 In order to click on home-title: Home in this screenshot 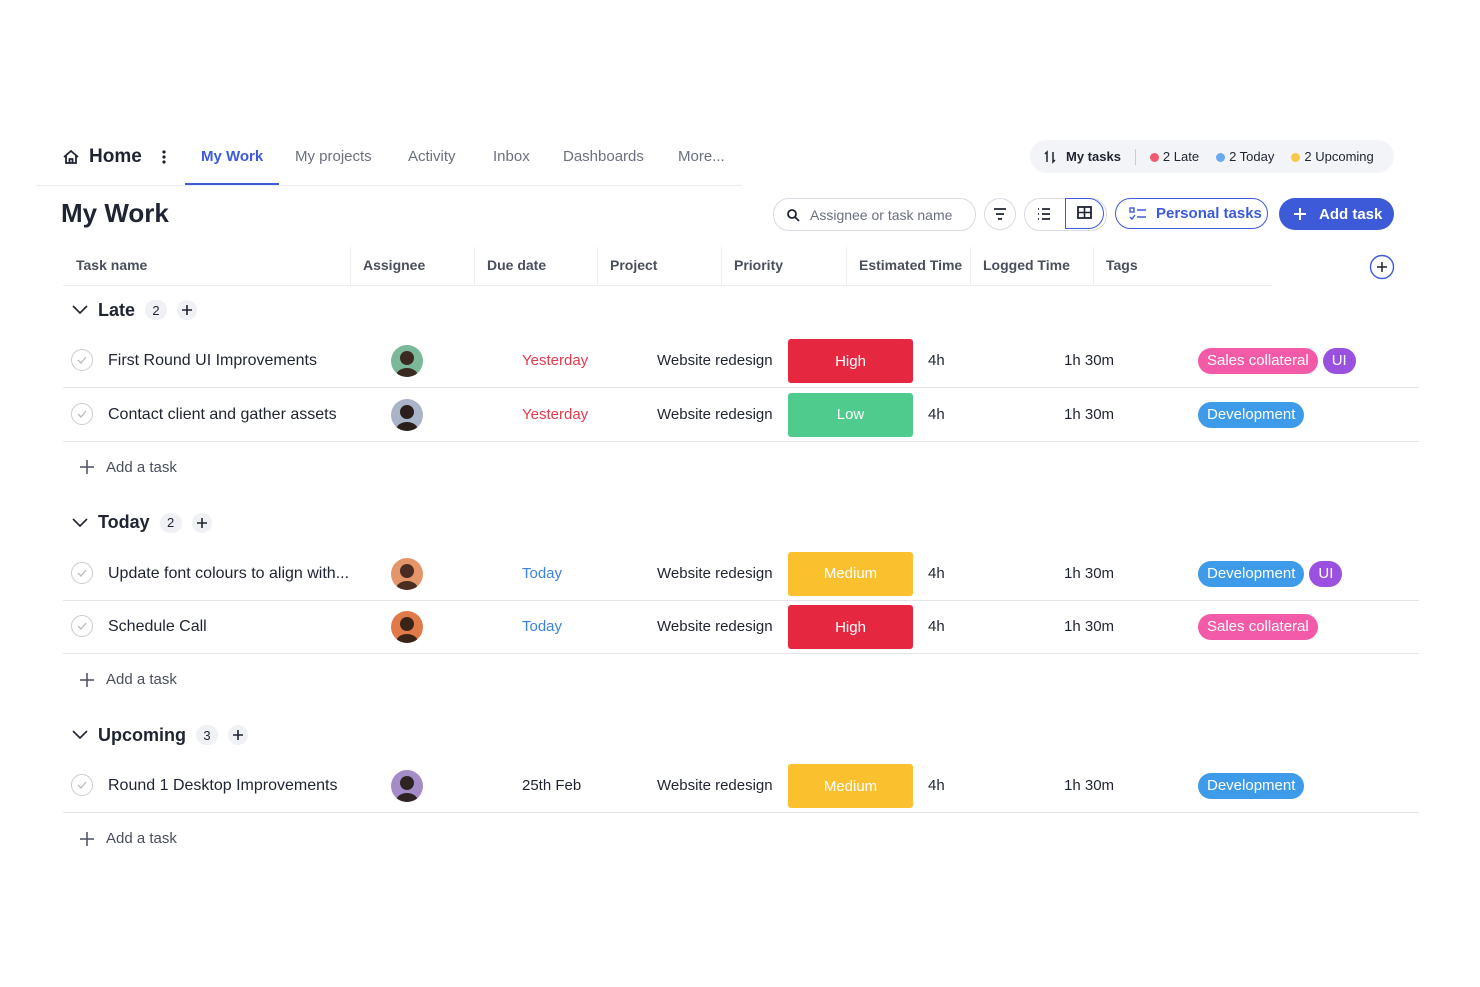, I will do `click(115, 156)`.